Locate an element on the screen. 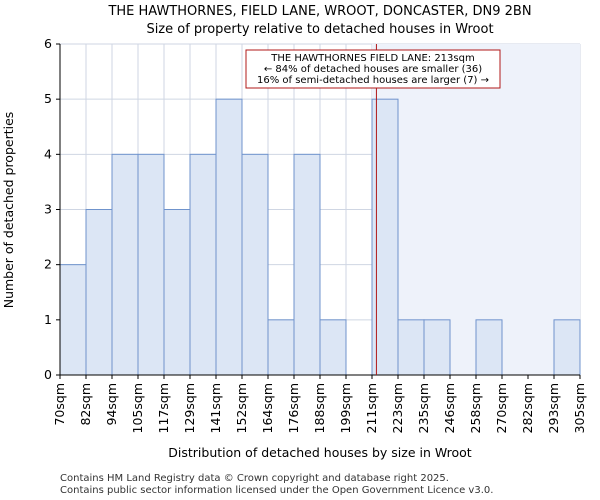  x-tick-label: 70sqm is located at coordinates (59, 404).